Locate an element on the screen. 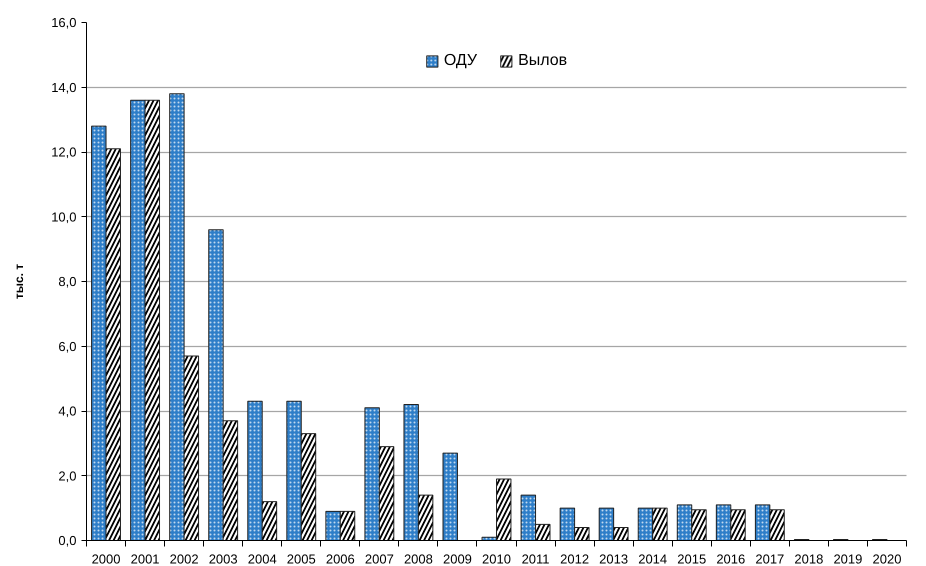 The width and height of the screenshot is (926, 566). x-tick-label: 2017 is located at coordinates (769, 559).